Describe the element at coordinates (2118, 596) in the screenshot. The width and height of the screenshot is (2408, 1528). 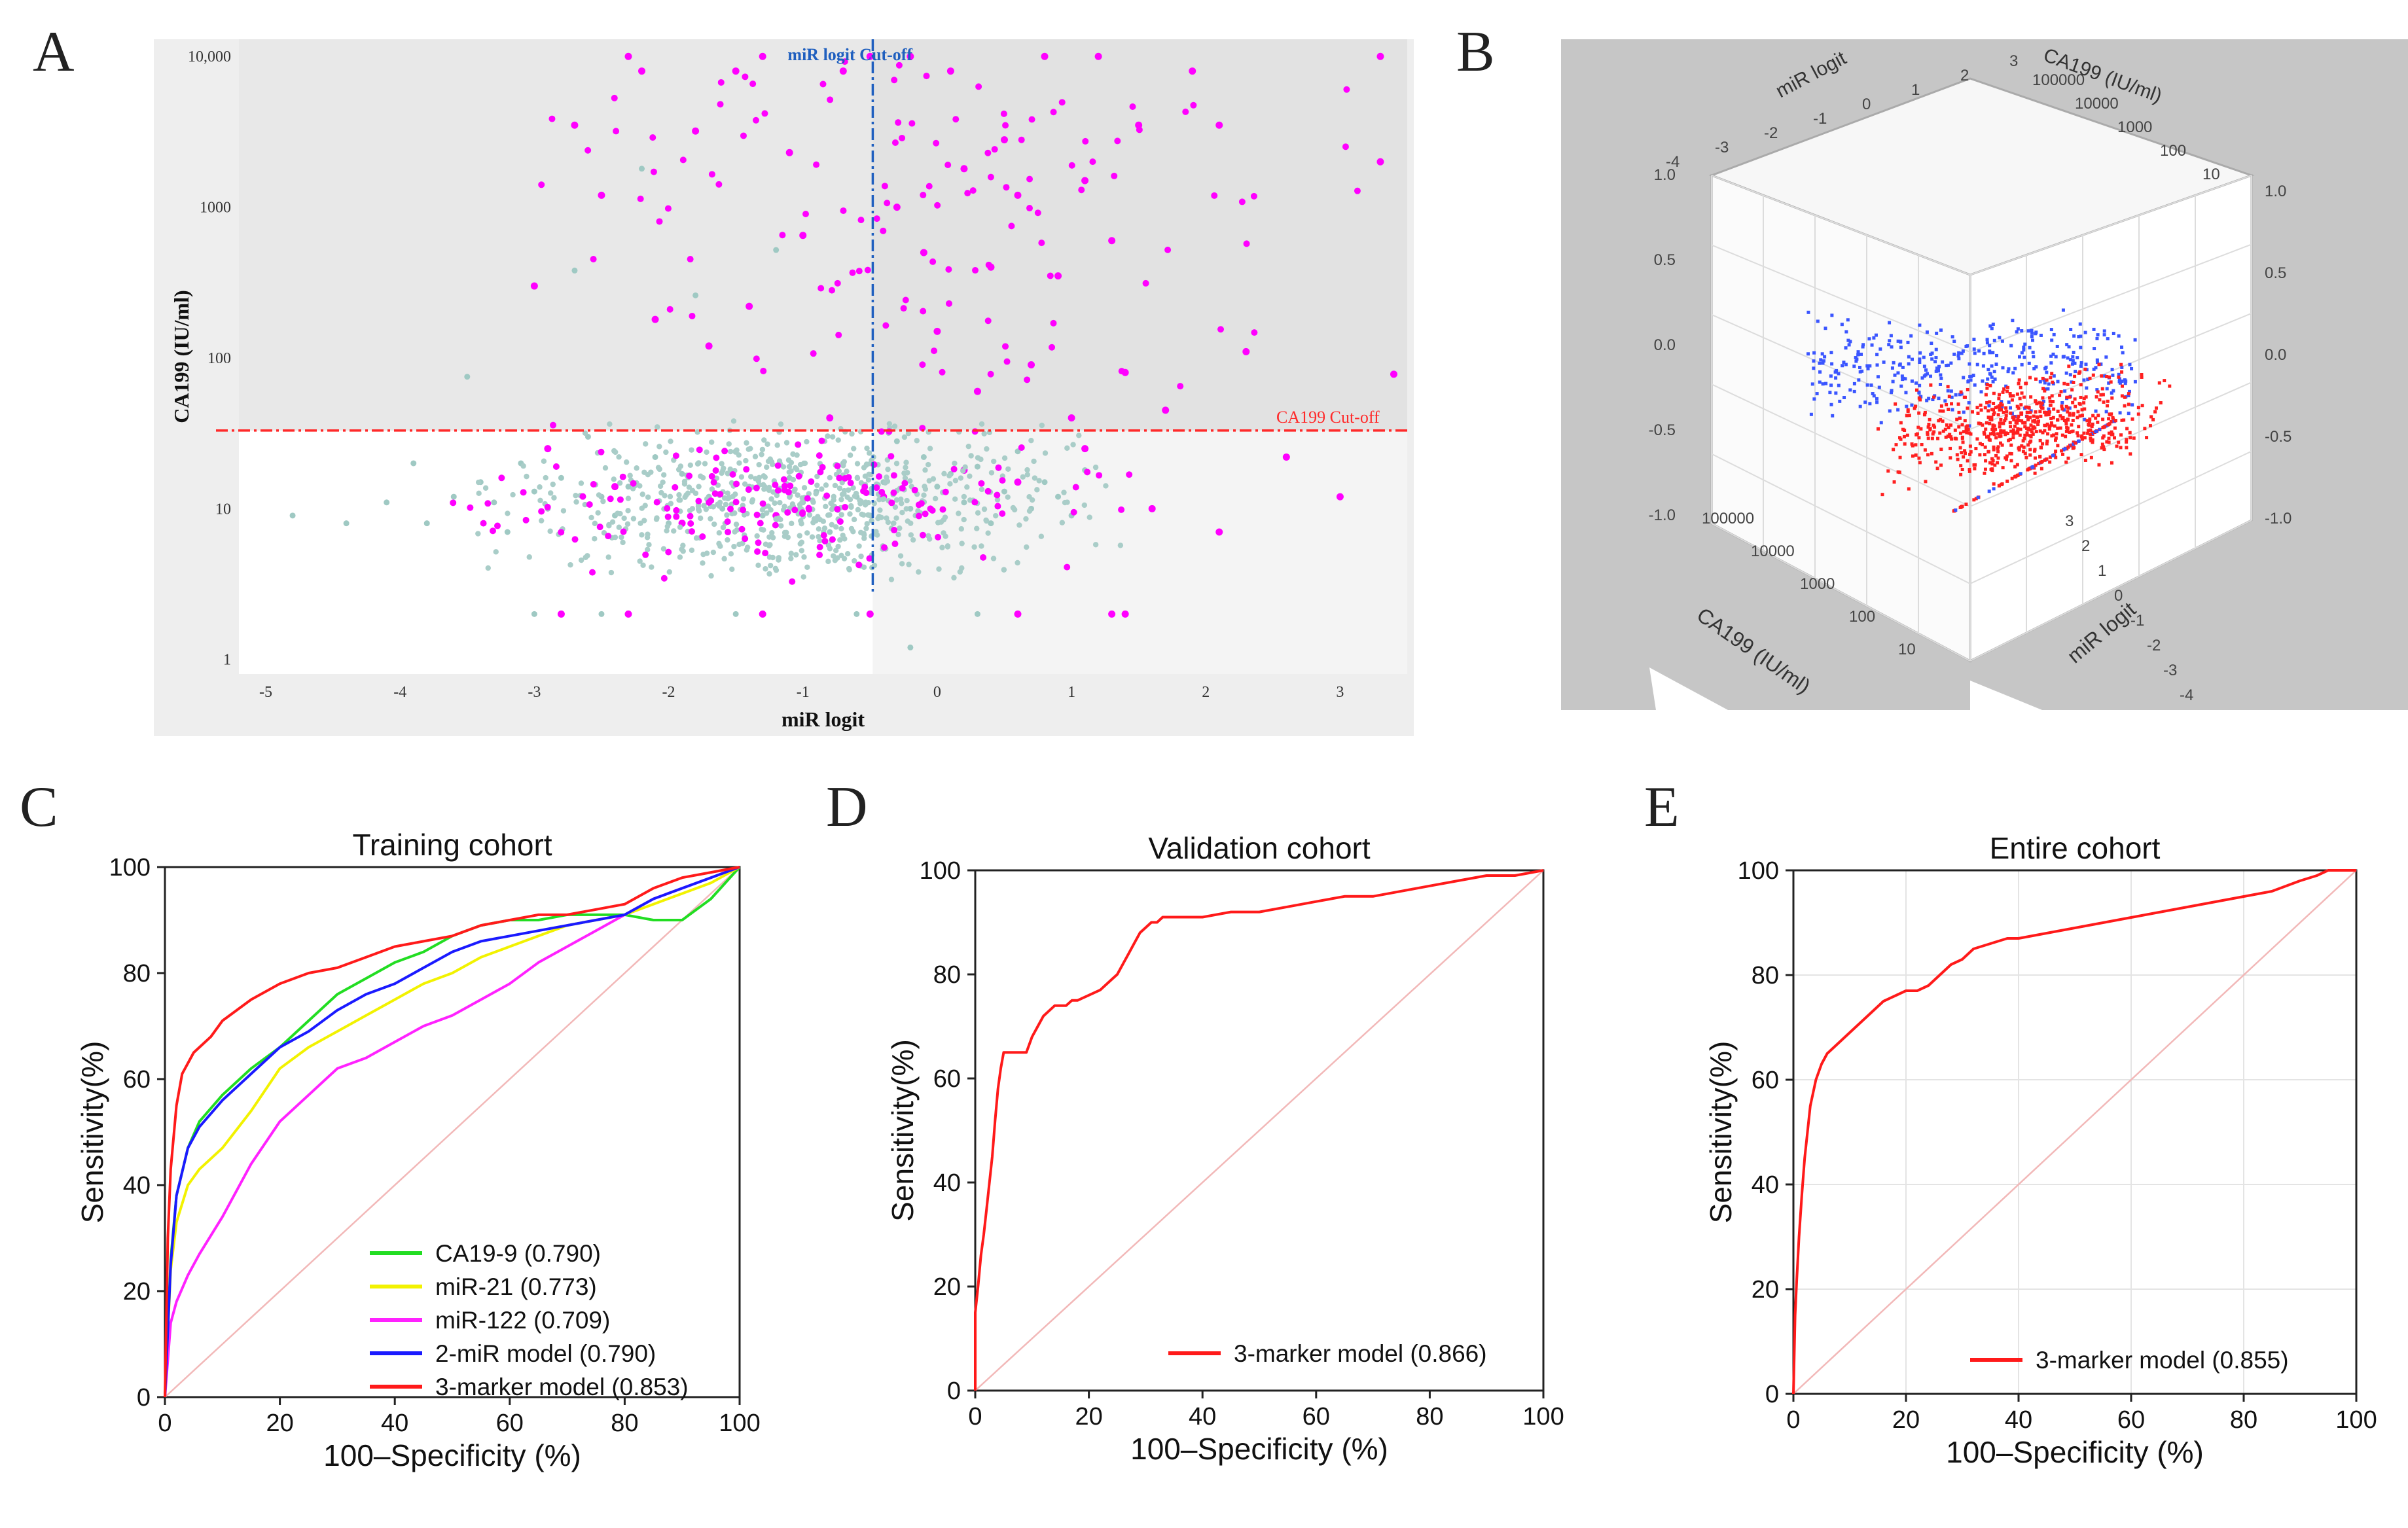
I see `panel-b-xtick-bottom: 0` at that location.